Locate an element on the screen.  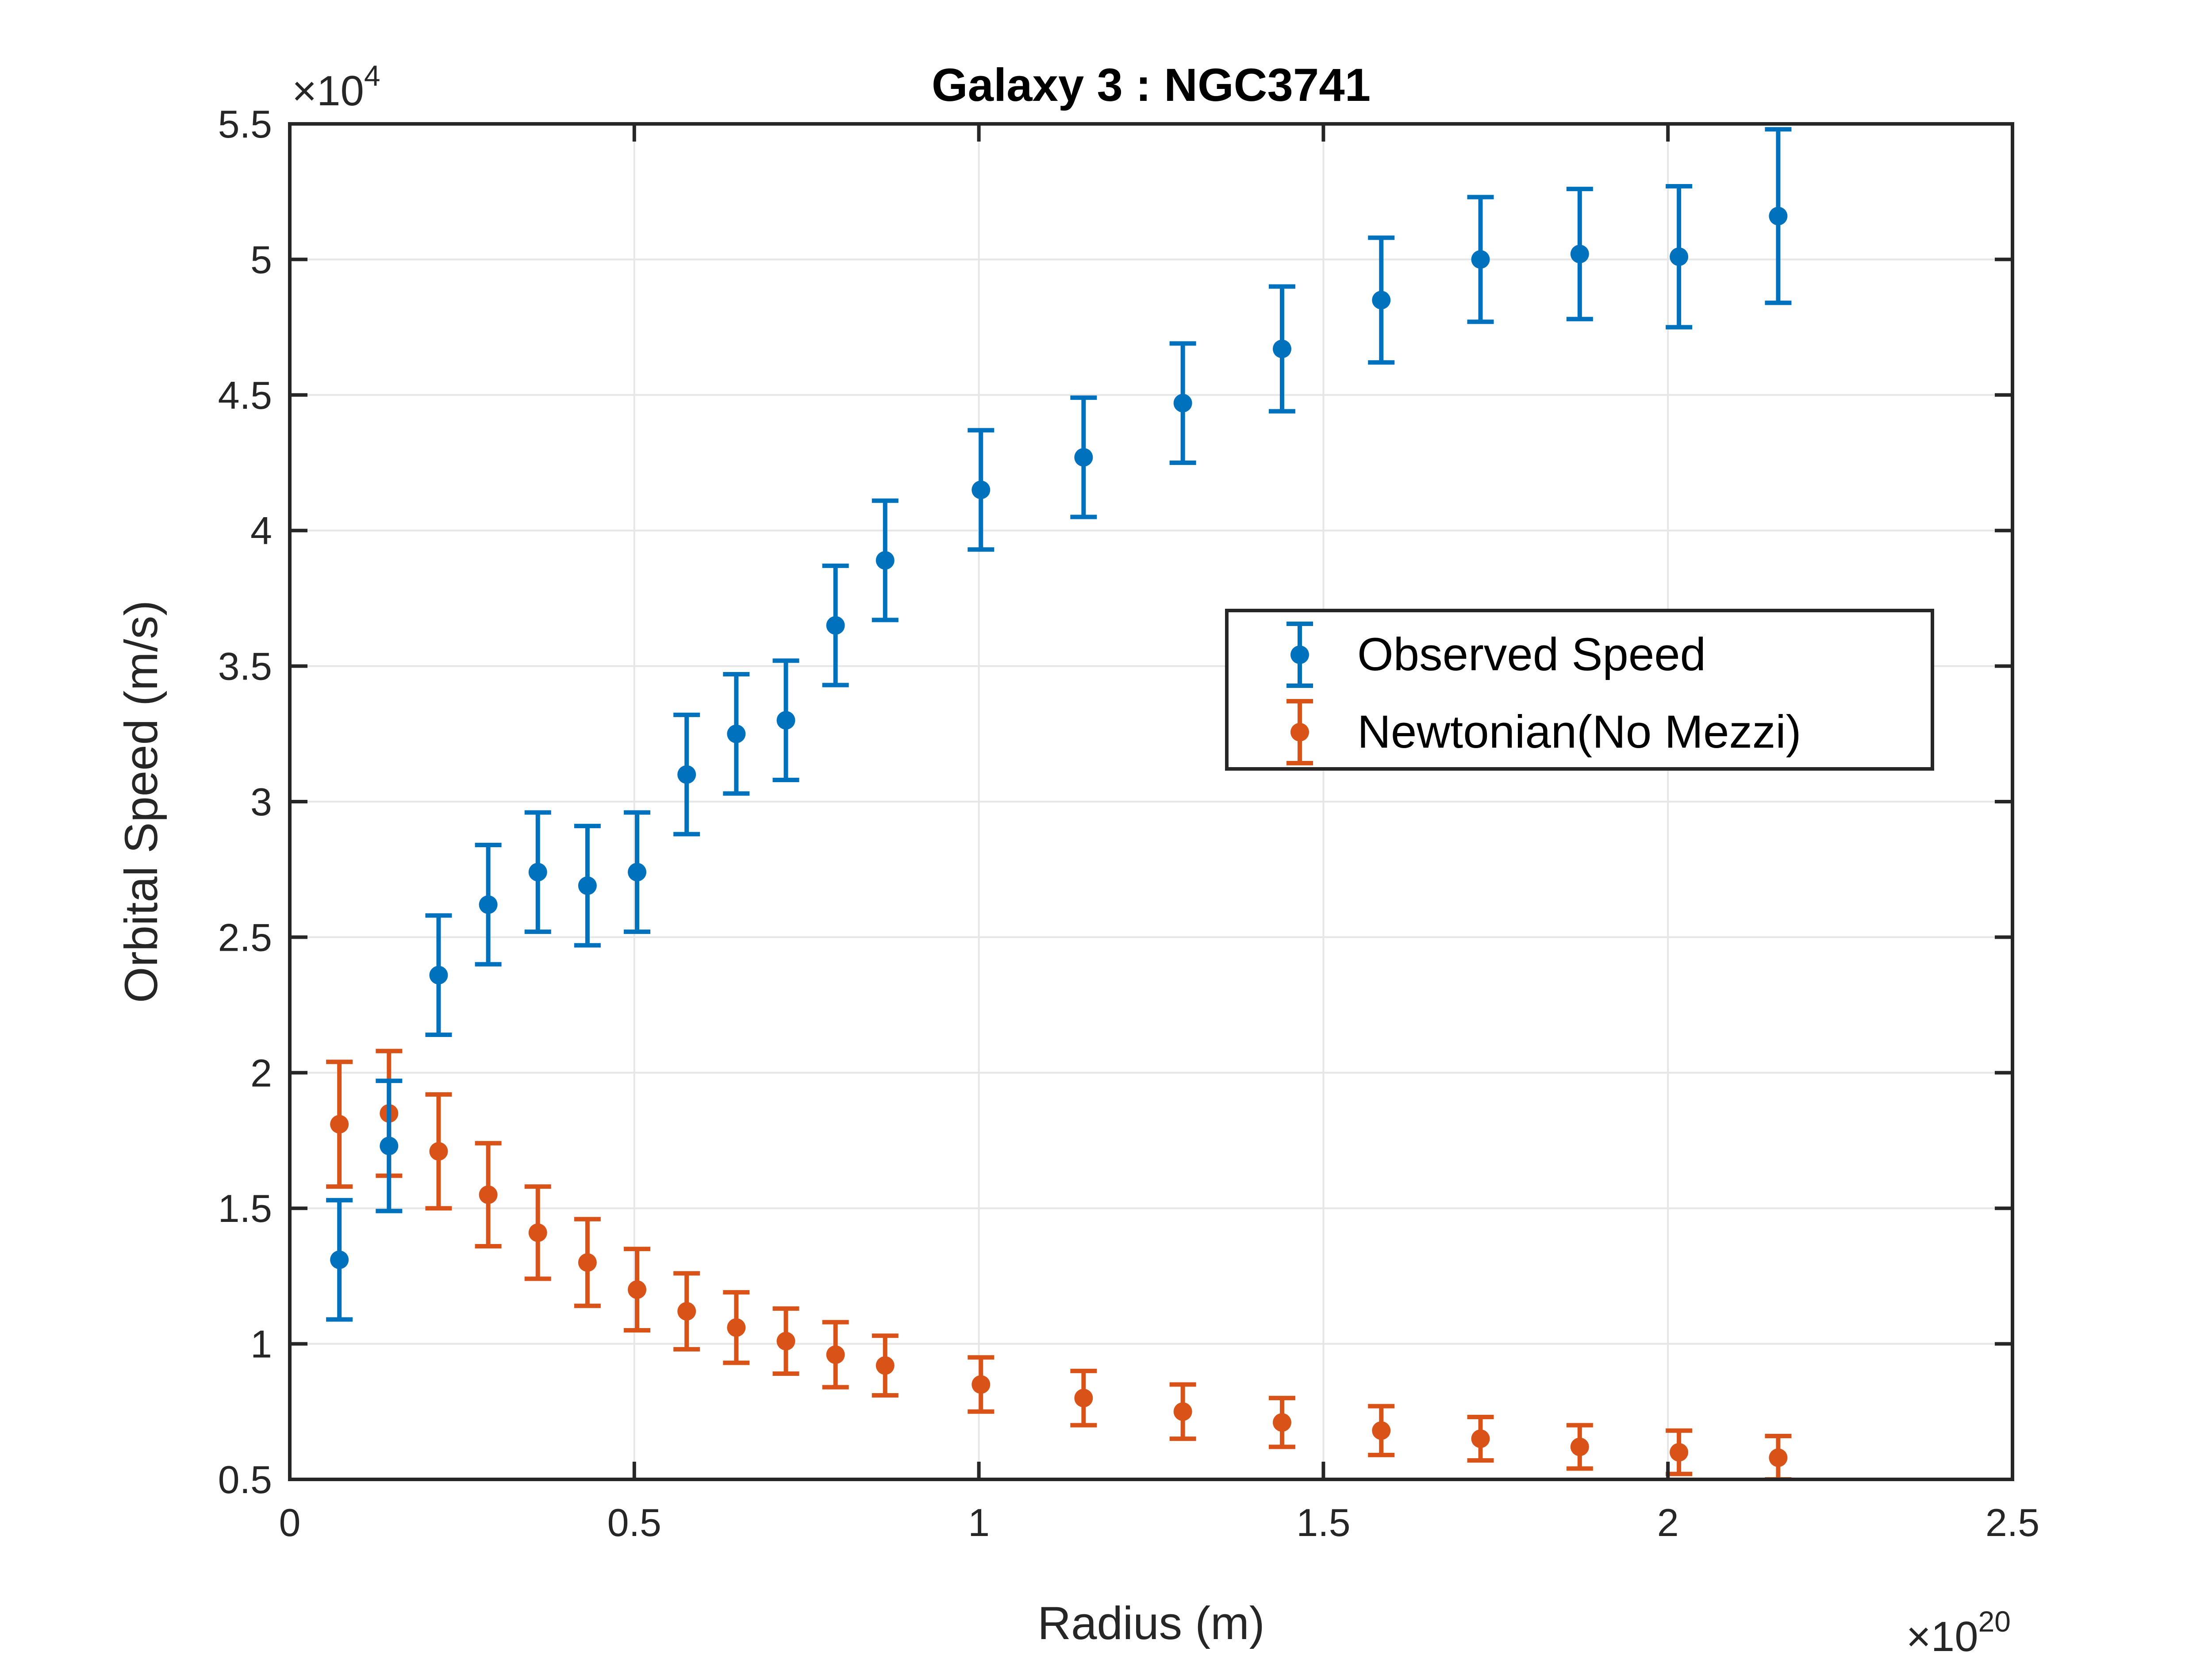
x-axis-label: Radius (m) is located at coordinates (1151, 1624).